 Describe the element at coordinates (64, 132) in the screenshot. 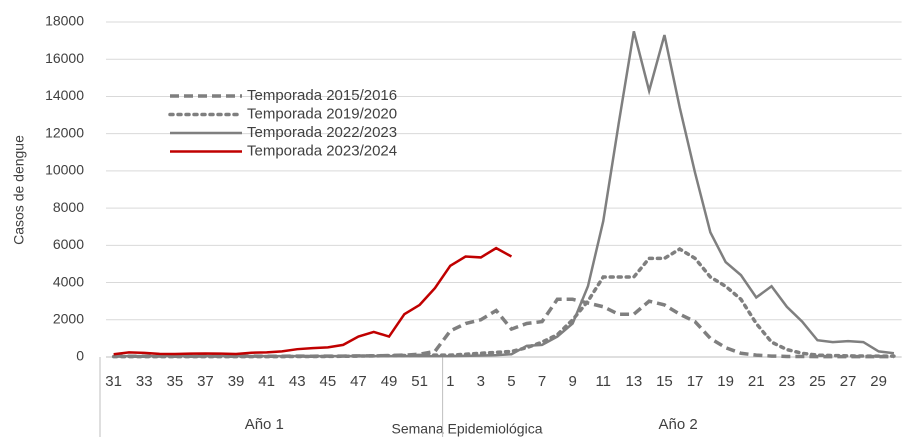

I see `y-tick-label: 12000` at that location.